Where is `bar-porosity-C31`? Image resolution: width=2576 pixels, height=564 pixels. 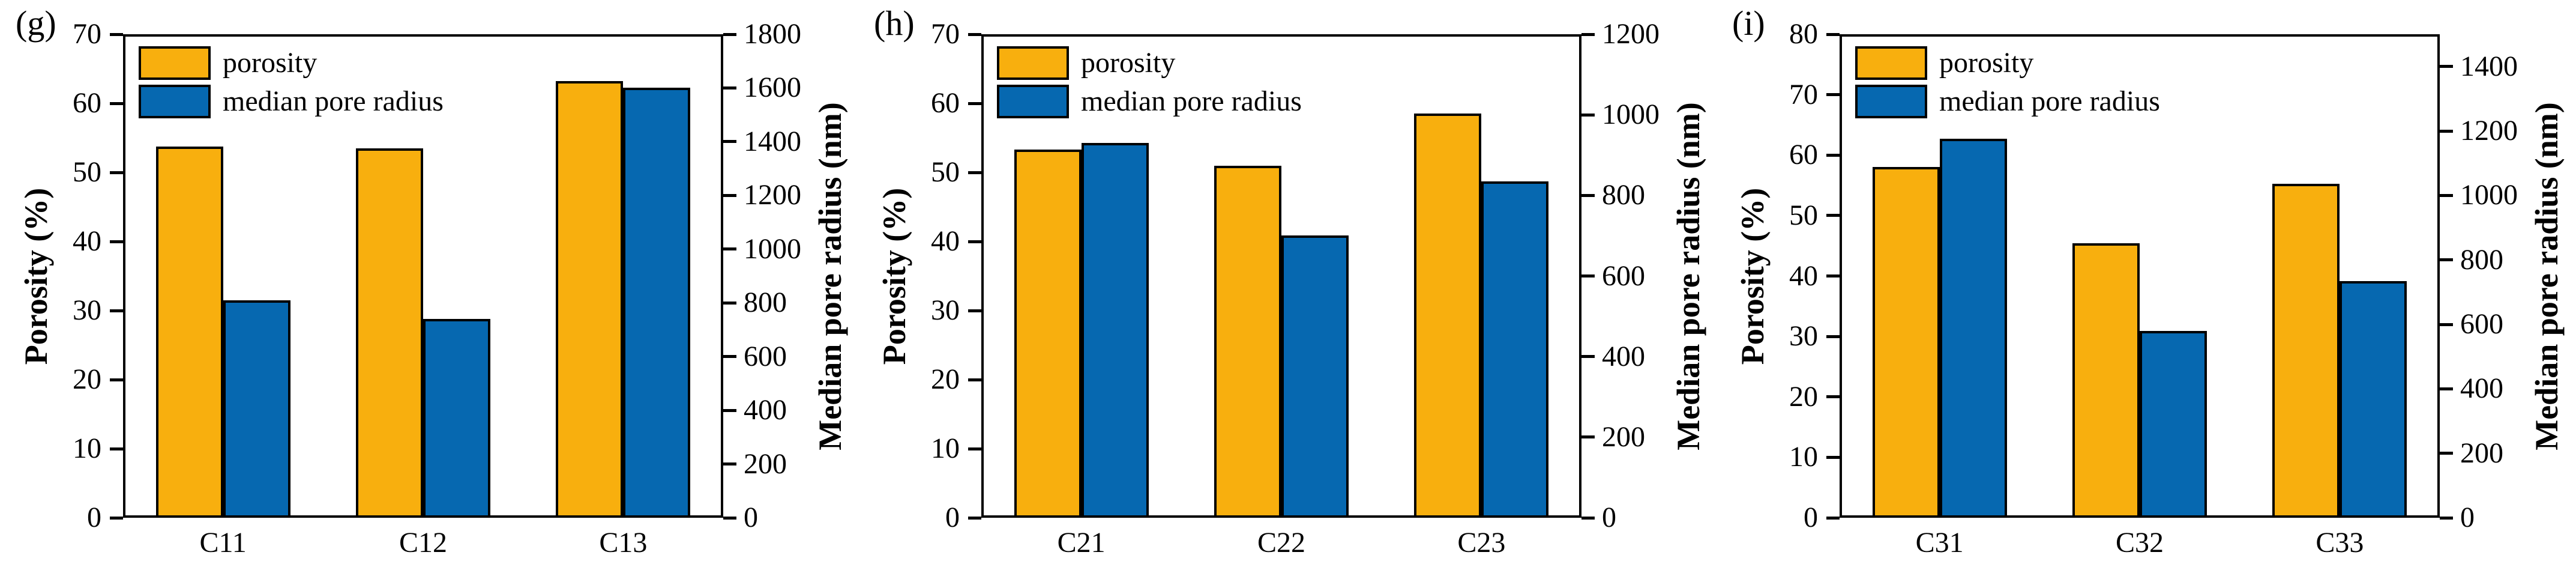
bar-porosity-C31 is located at coordinates (1906, 342).